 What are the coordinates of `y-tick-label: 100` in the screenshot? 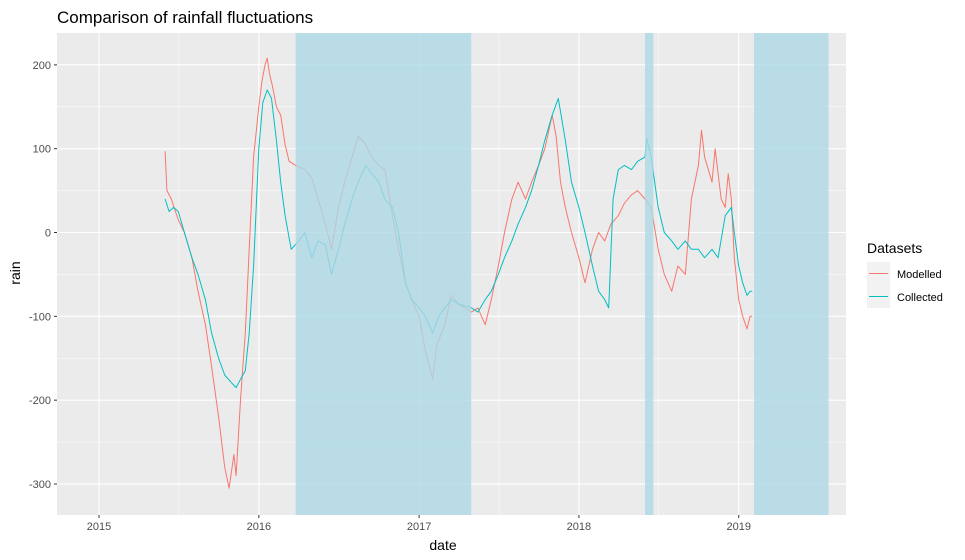 It's located at (42, 150).